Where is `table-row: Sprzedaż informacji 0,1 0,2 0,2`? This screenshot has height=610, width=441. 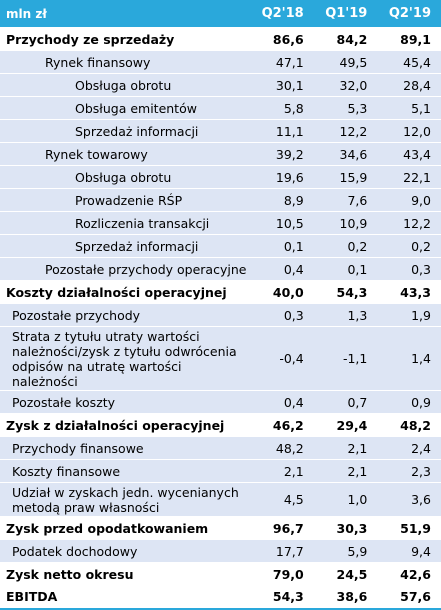
table-row: Sprzedaż informacji 0,1 0,2 0,2 is located at coordinates (220, 246).